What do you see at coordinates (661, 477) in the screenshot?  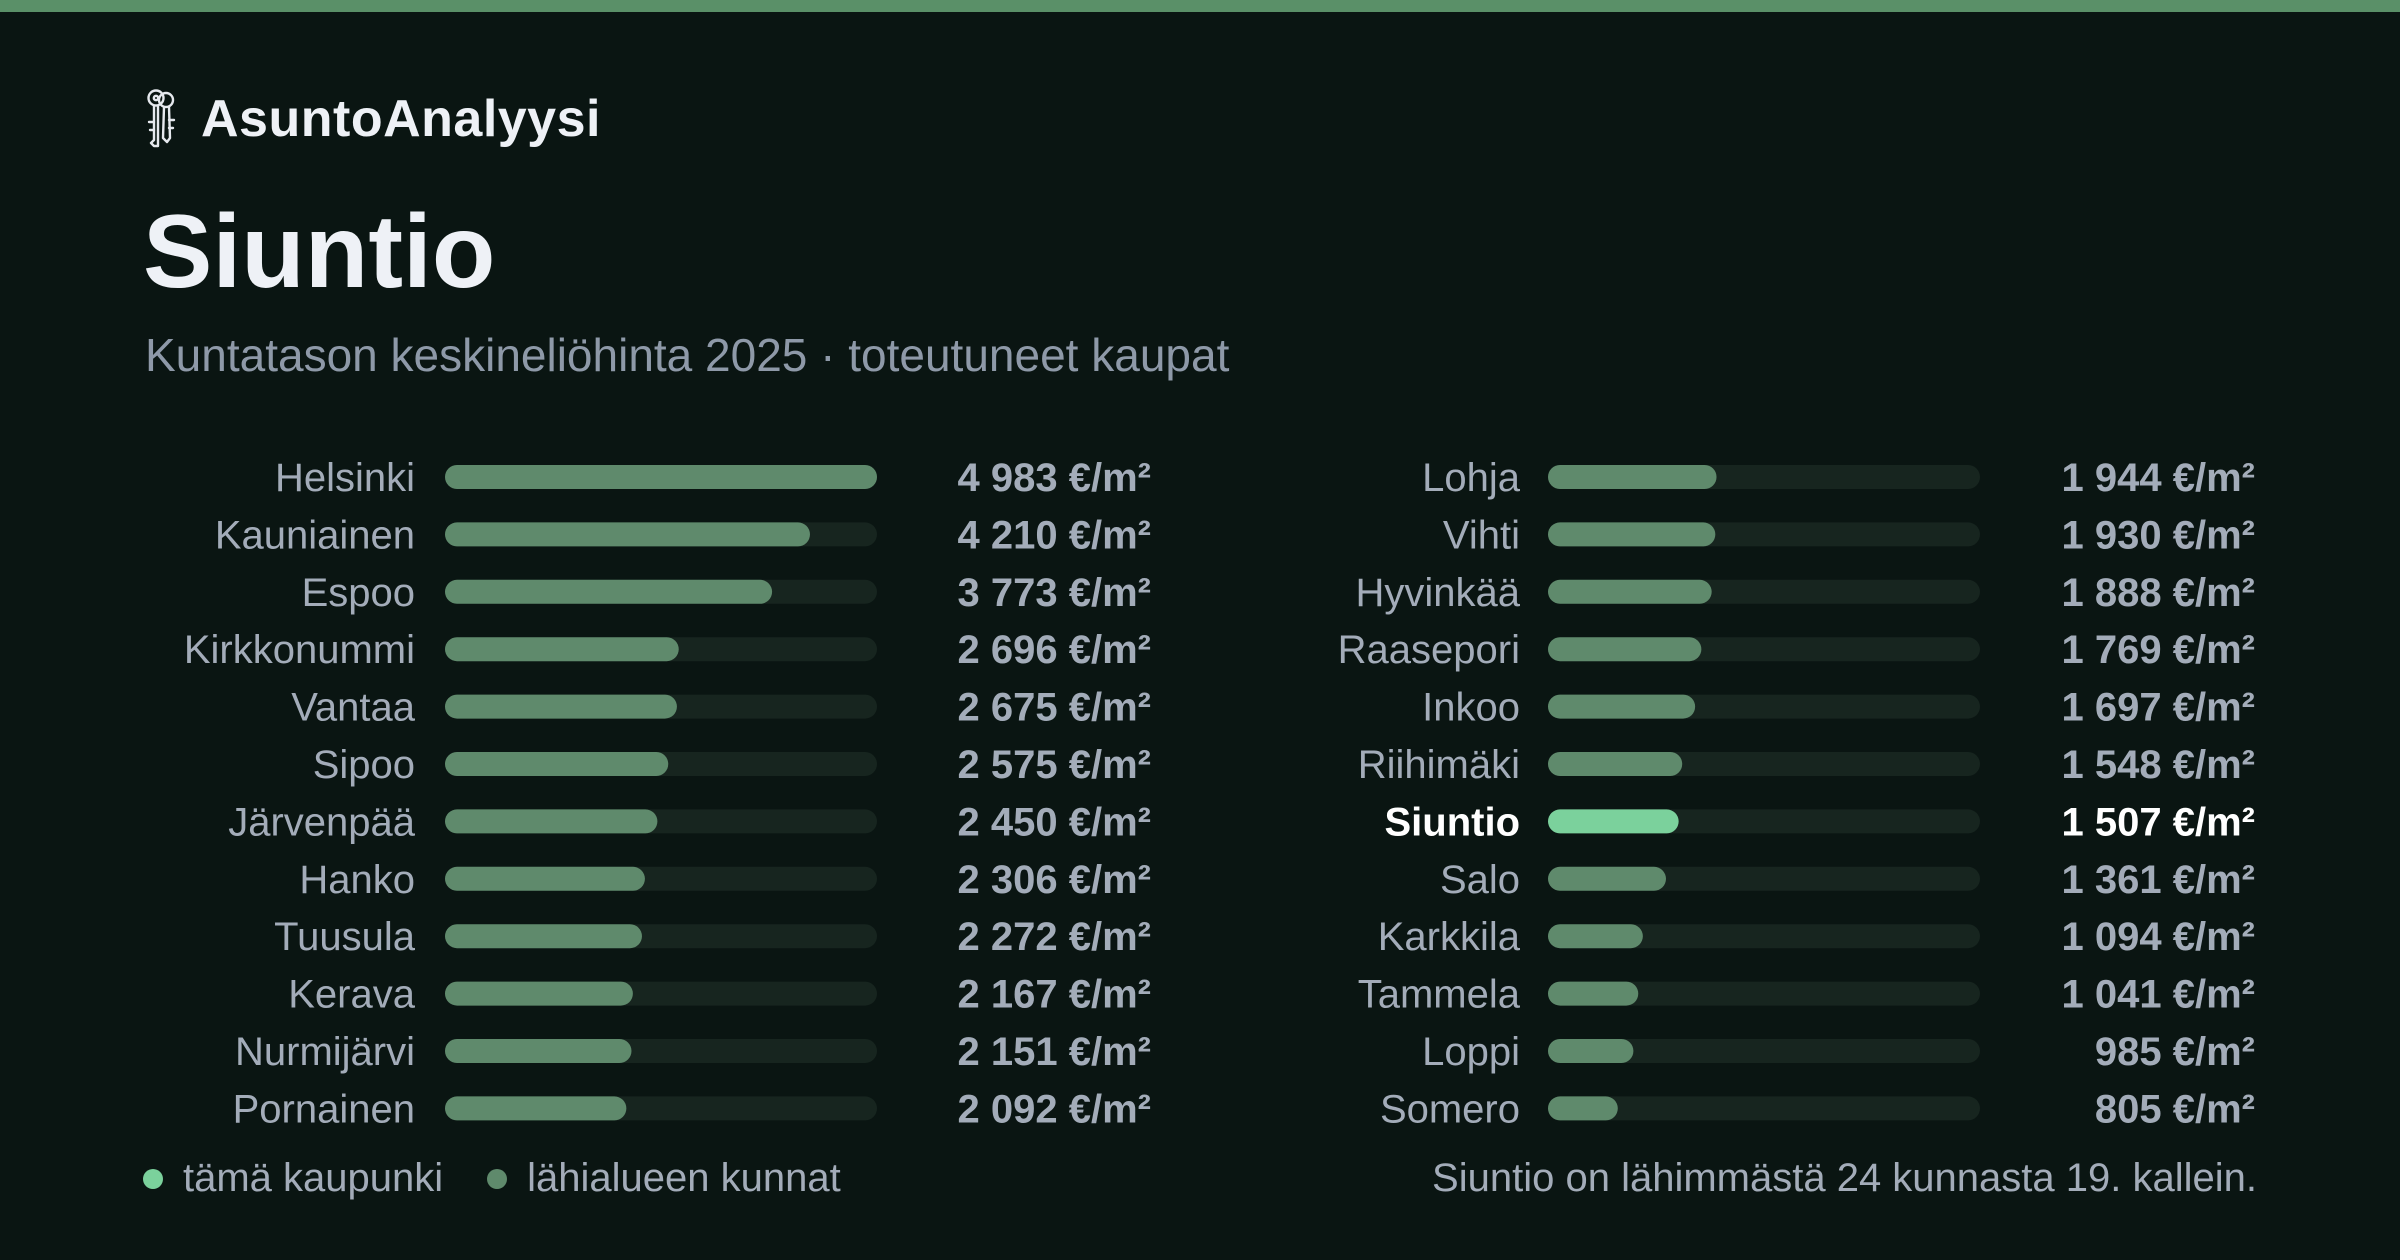 I see `bar-helsinki` at bounding box center [661, 477].